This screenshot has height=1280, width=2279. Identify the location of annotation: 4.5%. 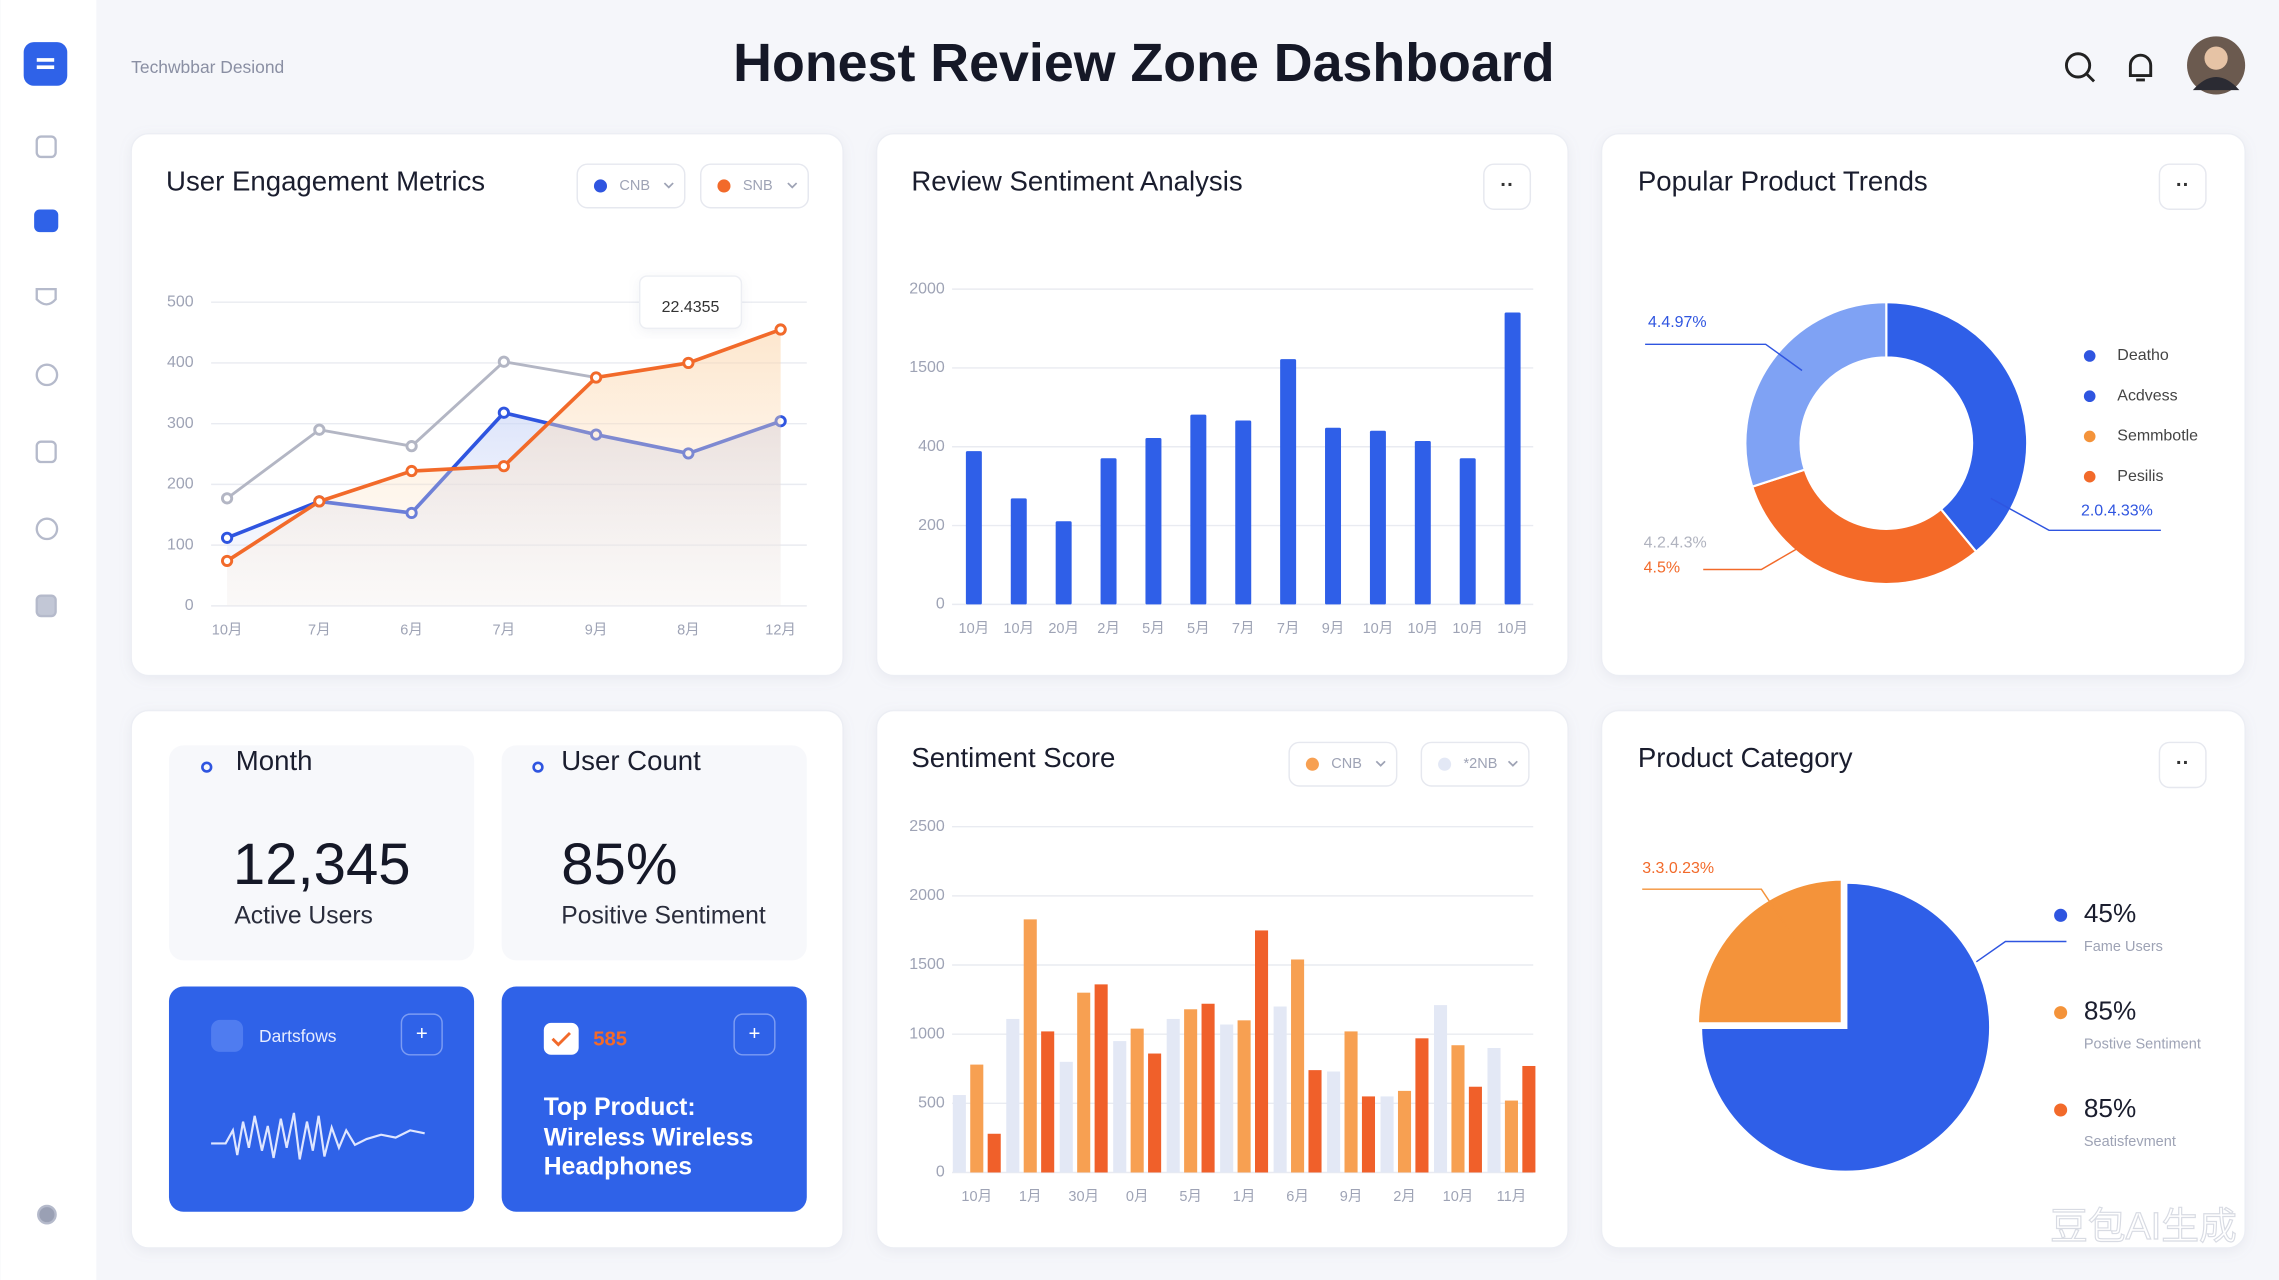
(1662, 567).